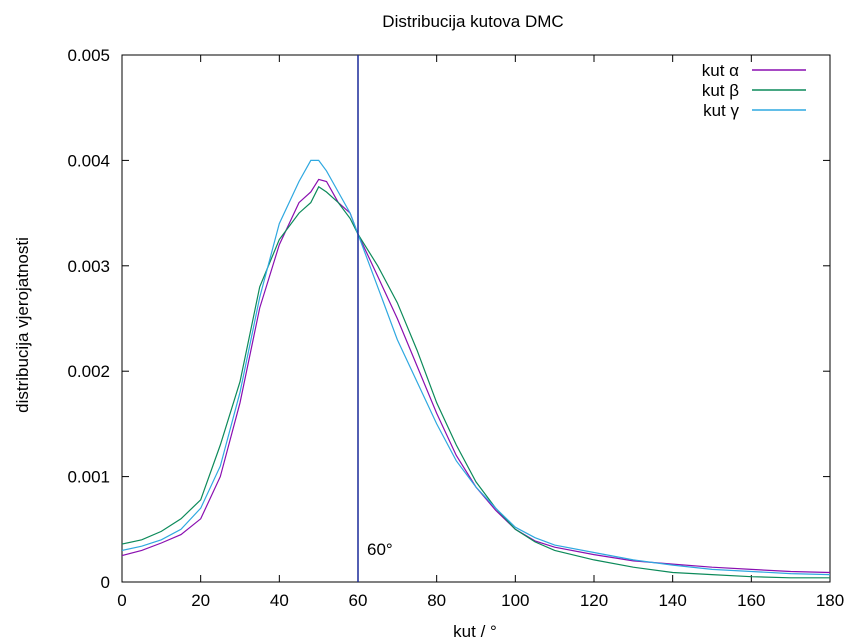 The image size is (855, 644). What do you see at coordinates (88, 266) in the screenshot?
I see `y-tick-label: 0.003` at bounding box center [88, 266].